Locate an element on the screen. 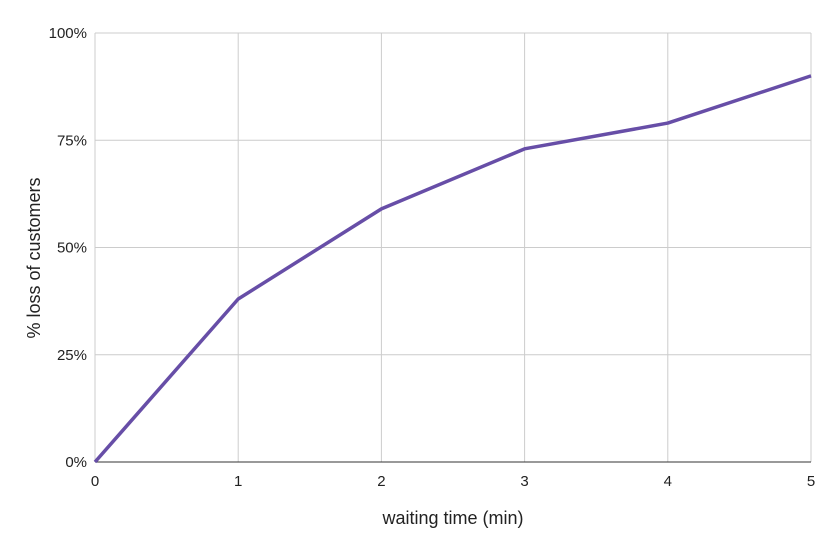  y-axis-label: % loss of customers is located at coordinates (34, 257).